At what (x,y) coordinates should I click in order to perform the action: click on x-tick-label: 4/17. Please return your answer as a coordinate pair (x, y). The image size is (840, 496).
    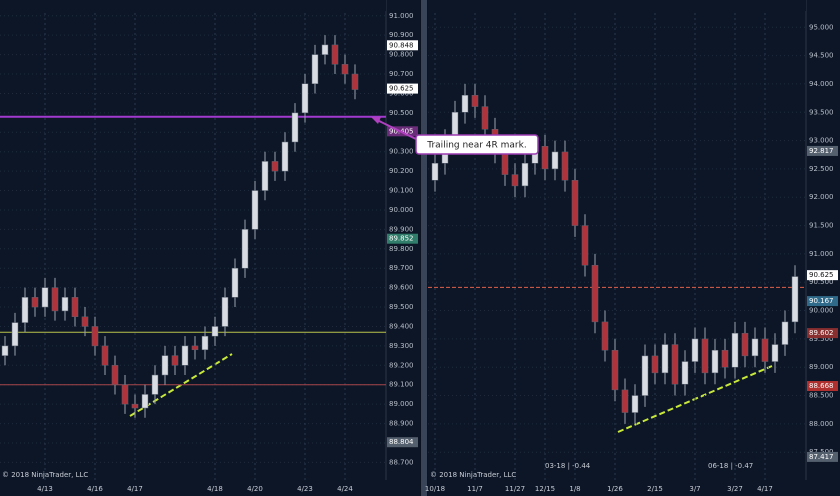
    Looking at the image, I should click on (765, 489).